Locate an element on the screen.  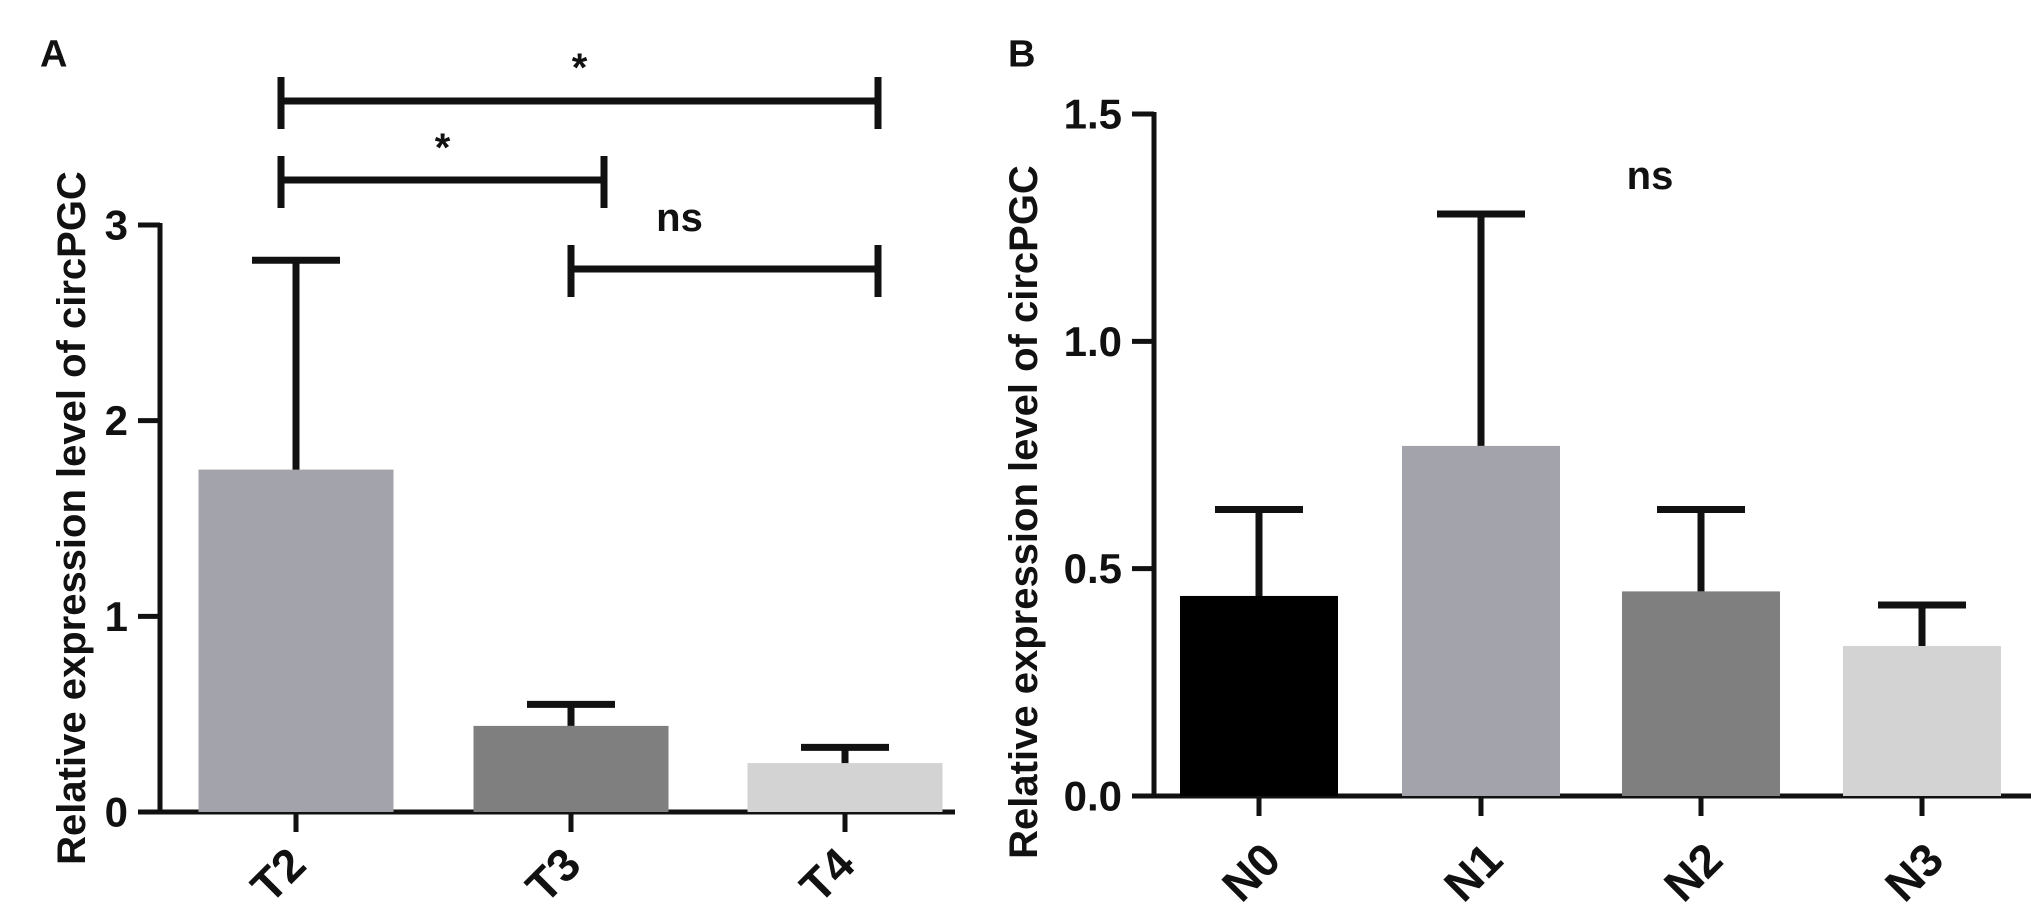
x-tick-label: N0 is located at coordinates (1251, 872).